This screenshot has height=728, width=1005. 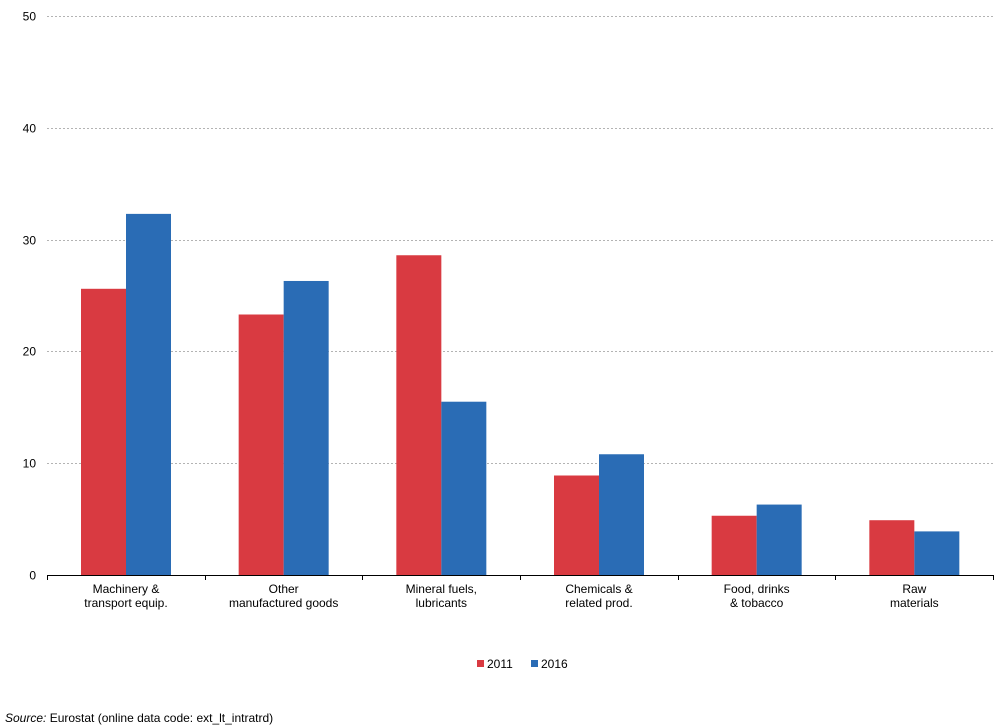 What do you see at coordinates (757, 589) in the screenshot?
I see `x-category-label-line: Food, drinks` at bounding box center [757, 589].